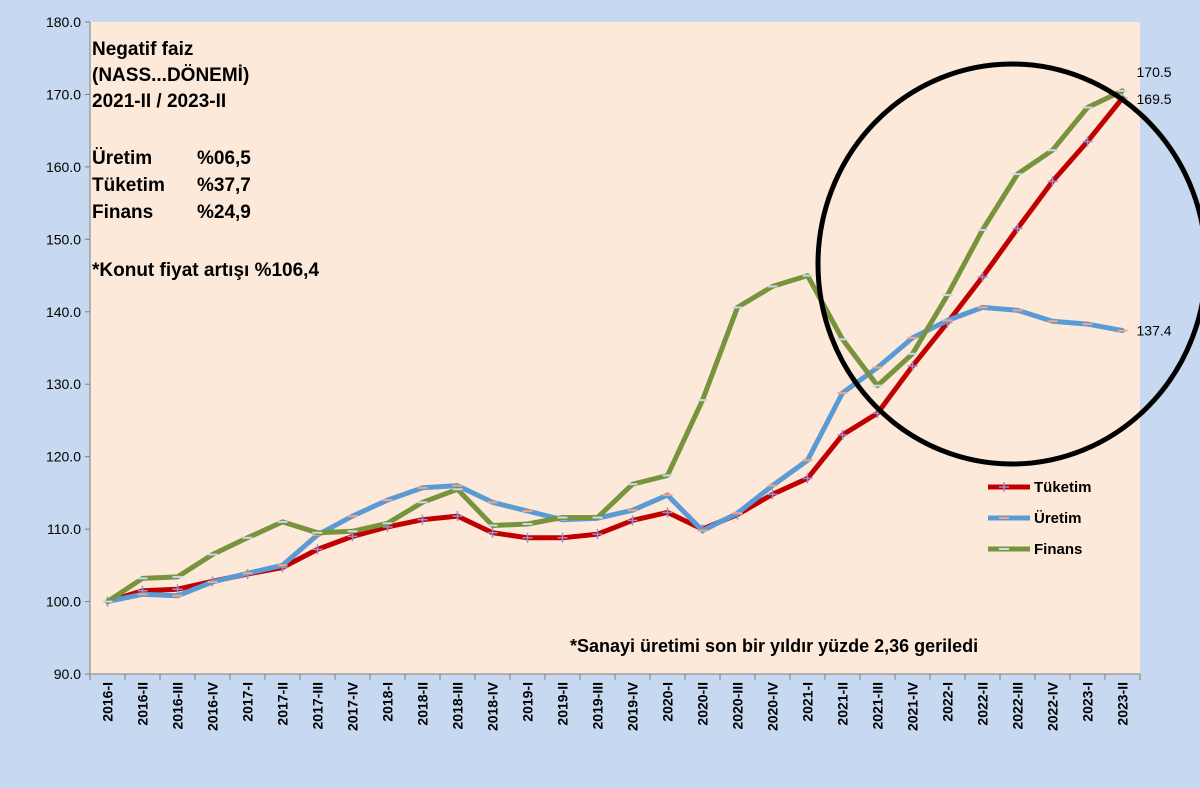 The height and width of the screenshot is (788, 1200). What do you see at coordinates (283, 704) in the screenshot?
I see `x-tick-label: 2017-II` at bounding box center [283, 704].